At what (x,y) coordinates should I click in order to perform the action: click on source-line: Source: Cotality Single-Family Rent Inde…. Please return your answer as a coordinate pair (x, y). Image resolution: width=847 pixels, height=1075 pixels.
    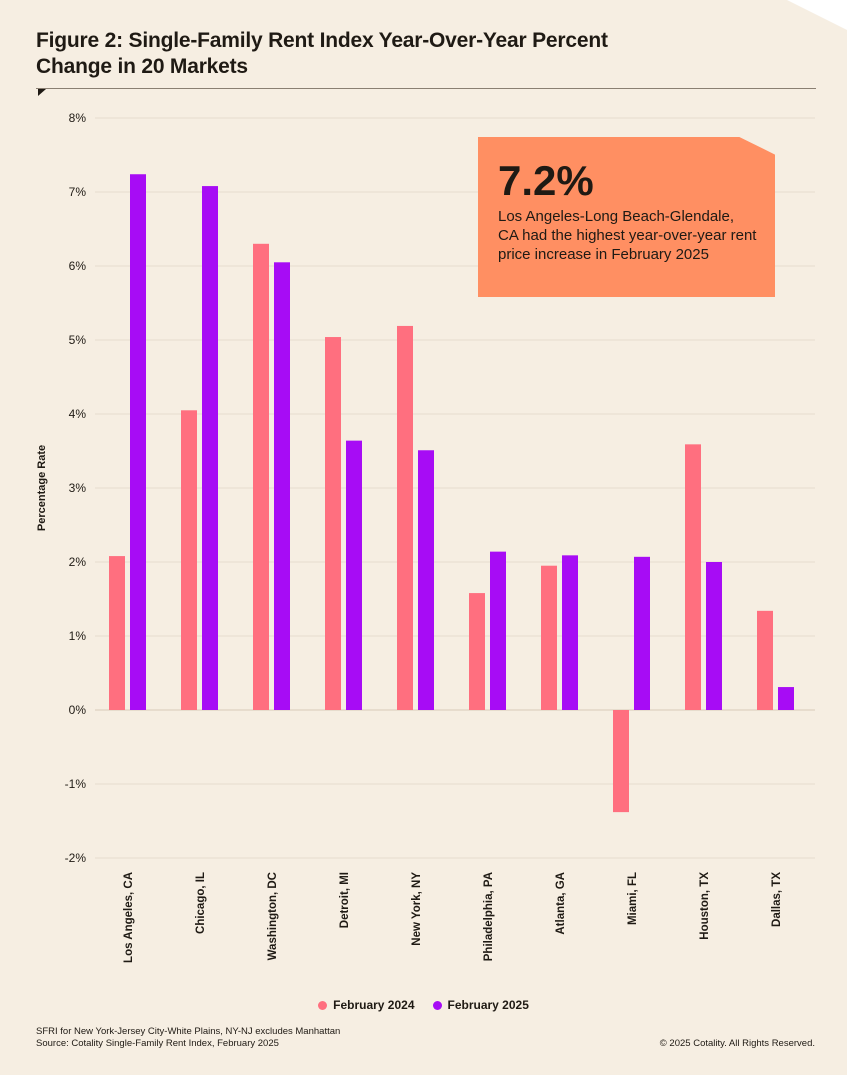
    Looking at the image, I should click on (157, 1043).